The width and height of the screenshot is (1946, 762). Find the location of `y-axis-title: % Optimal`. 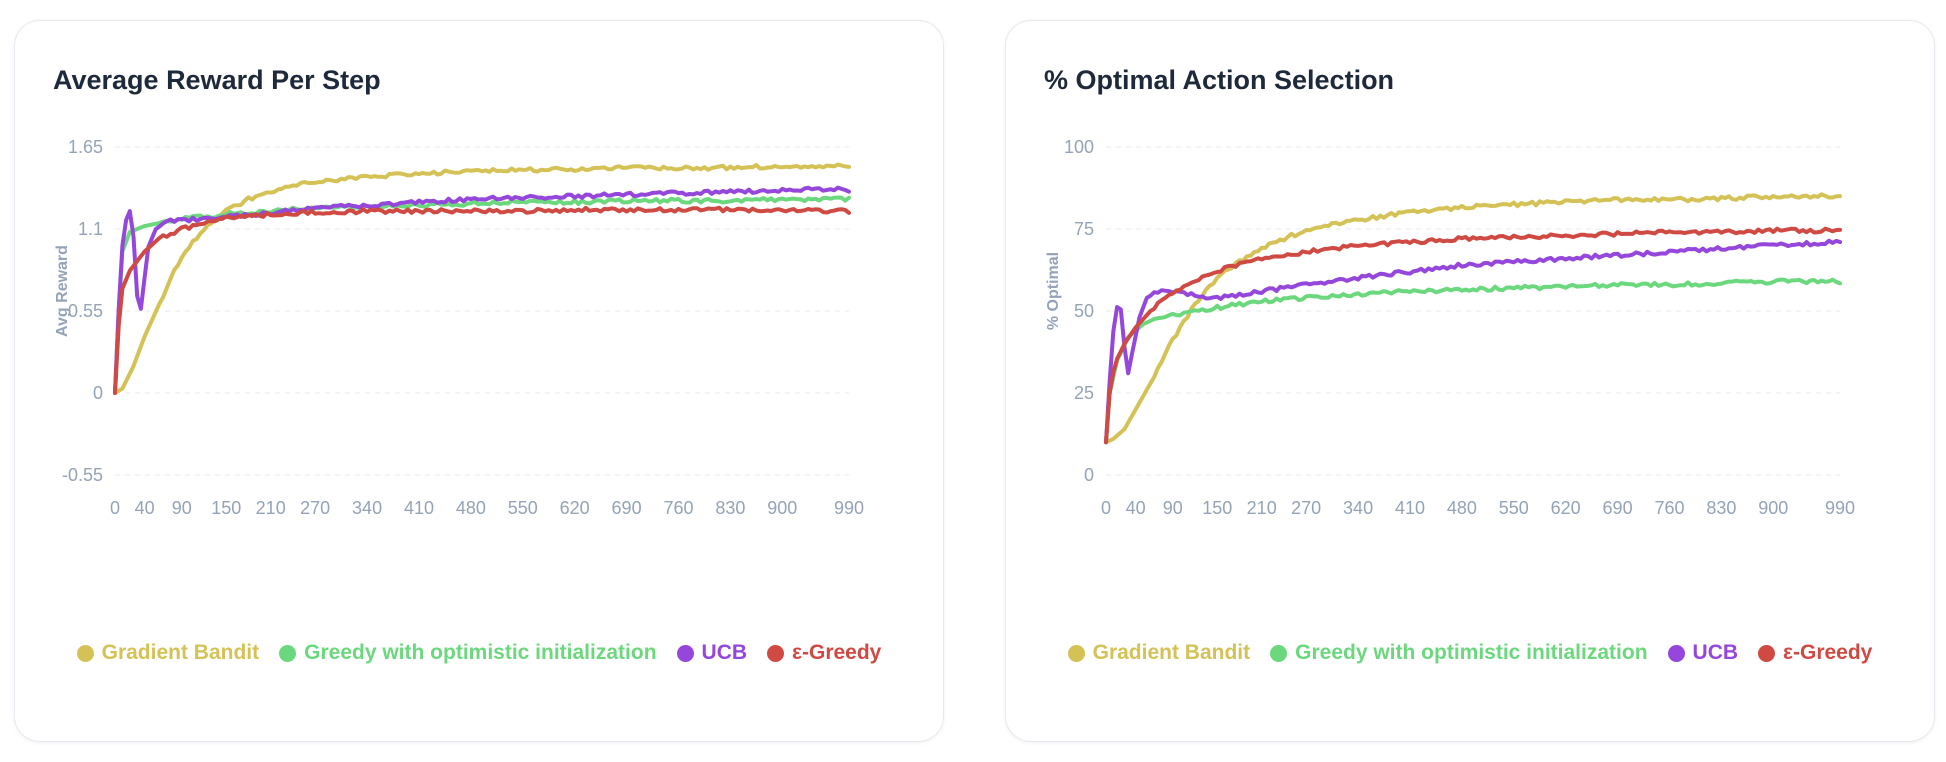

y-axis-title: % Optimal is located at coordinates (1053, 291).